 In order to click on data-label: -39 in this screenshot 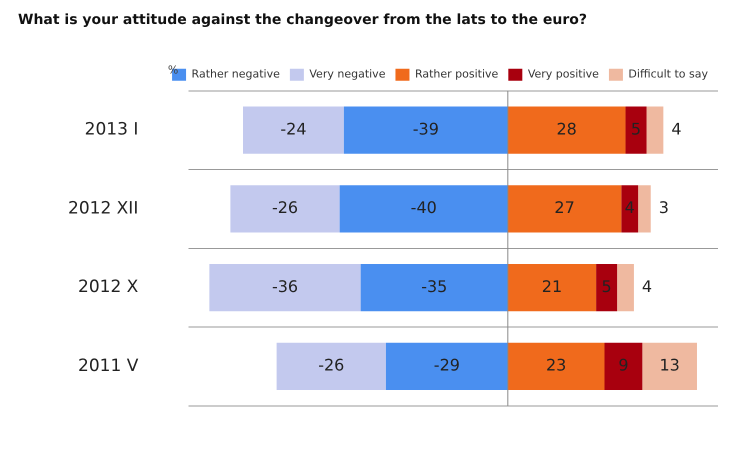, I will do `click(425, 128)`.